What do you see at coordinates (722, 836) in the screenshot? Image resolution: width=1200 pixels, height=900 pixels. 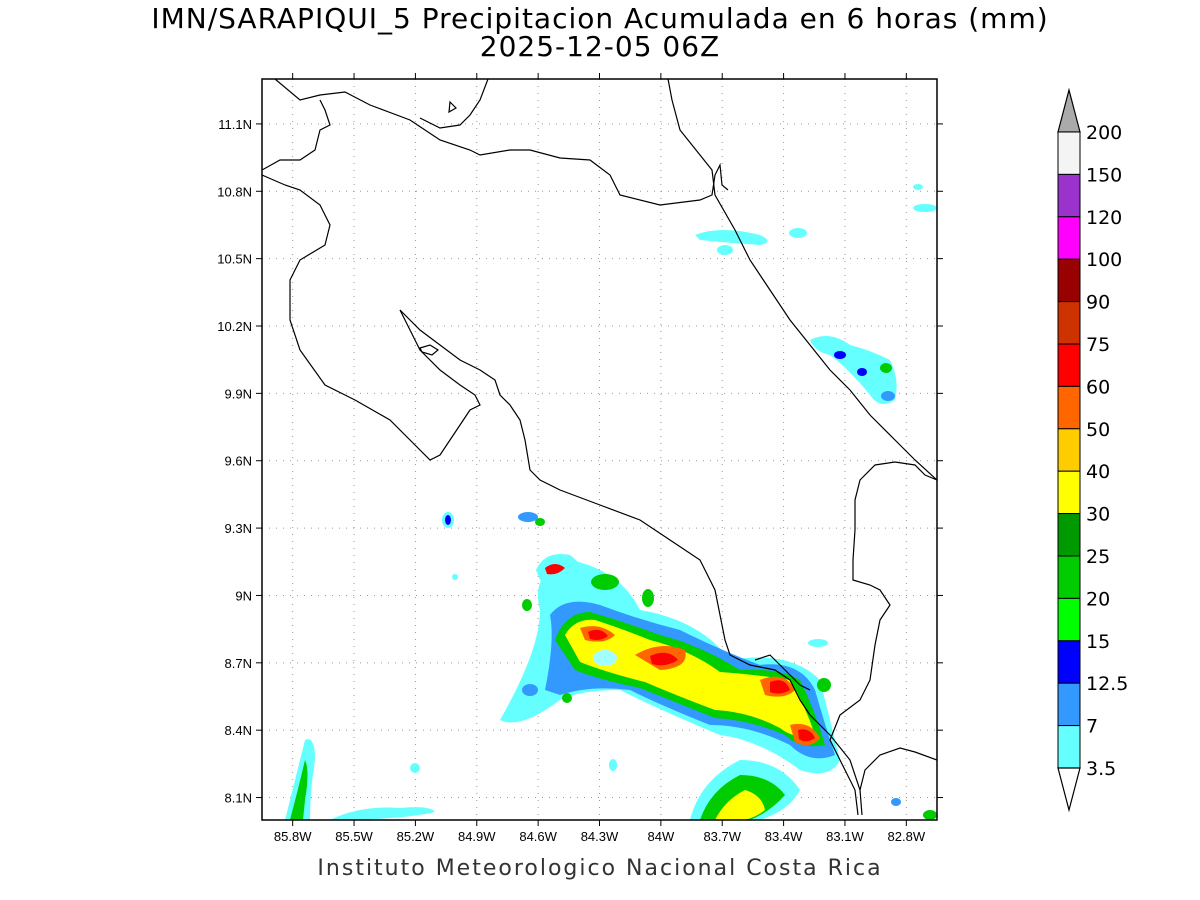 I see `x-tick-label: 83.7W` at bounding box center [722, 836].